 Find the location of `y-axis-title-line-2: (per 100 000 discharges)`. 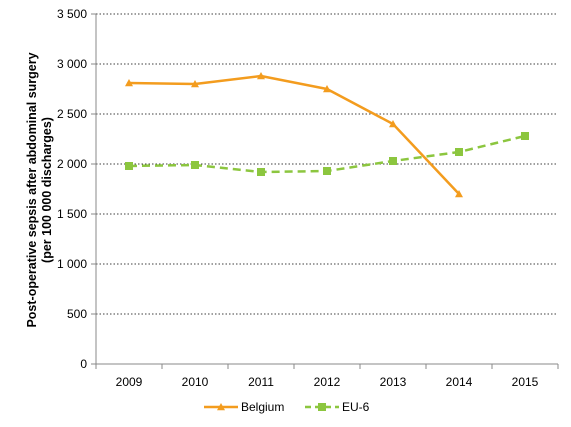

y-axis-title-line-2: (per 100 000 discharges) is located at coordinates (47, 190).